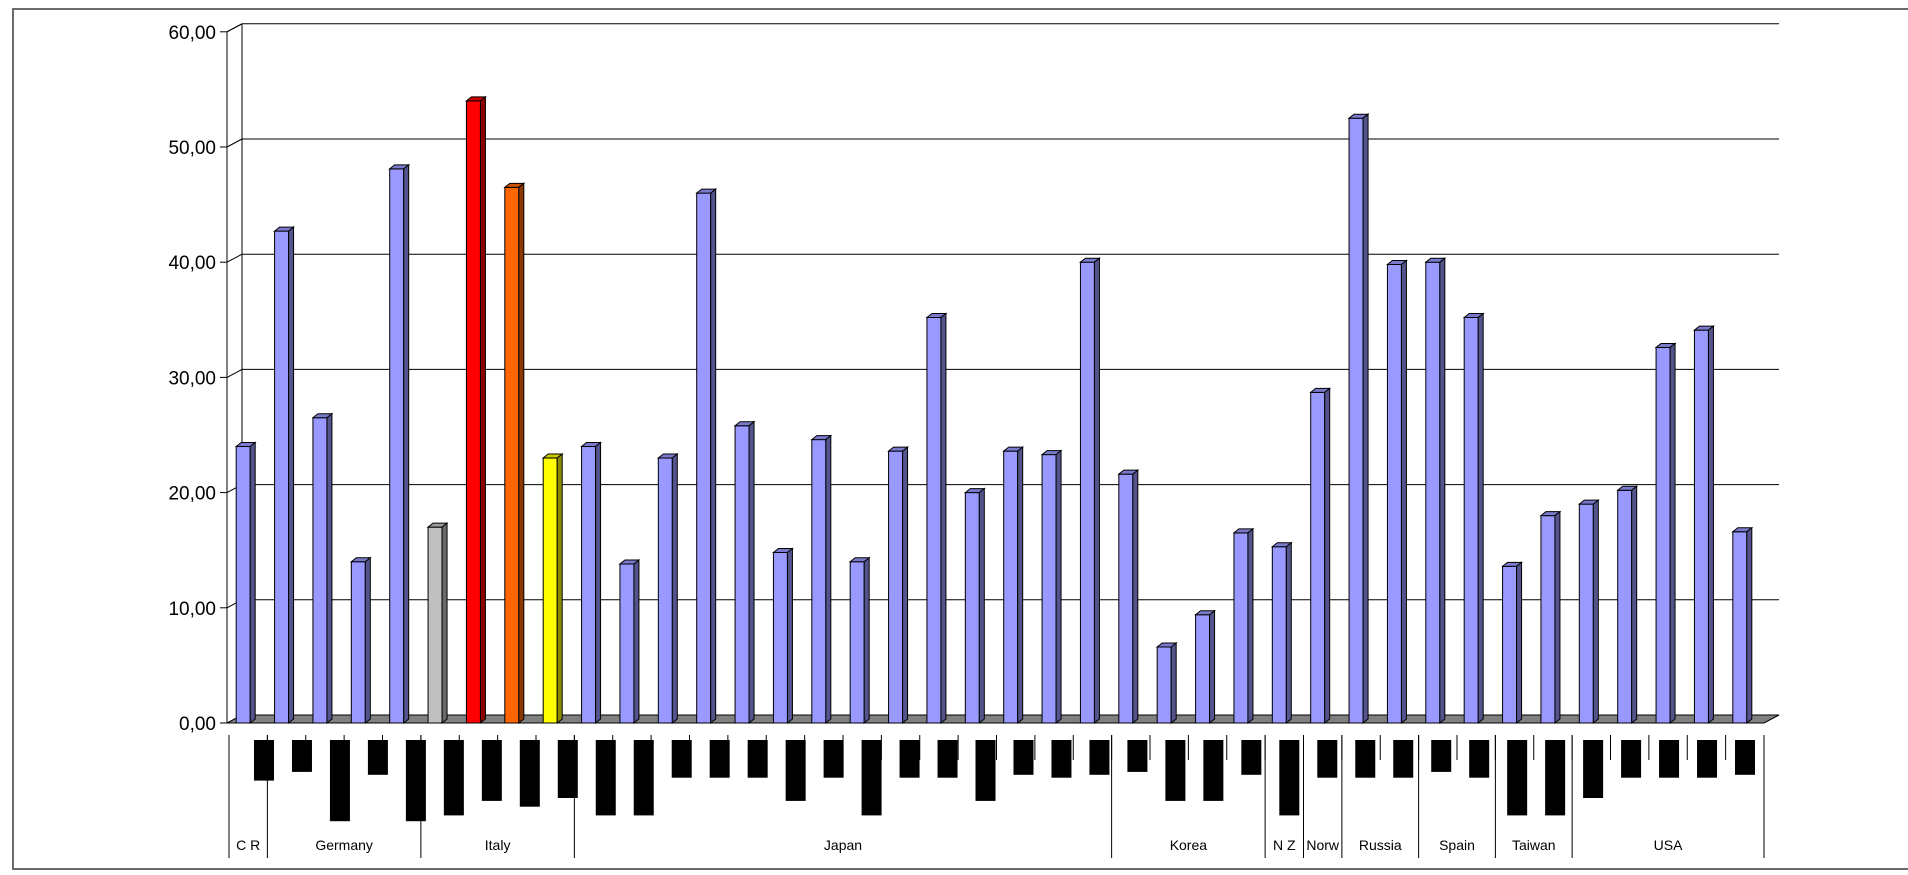  Describe the element at coordinates (1380, 845) in the screenshot. I see `category-group-label: Russia` at that location.